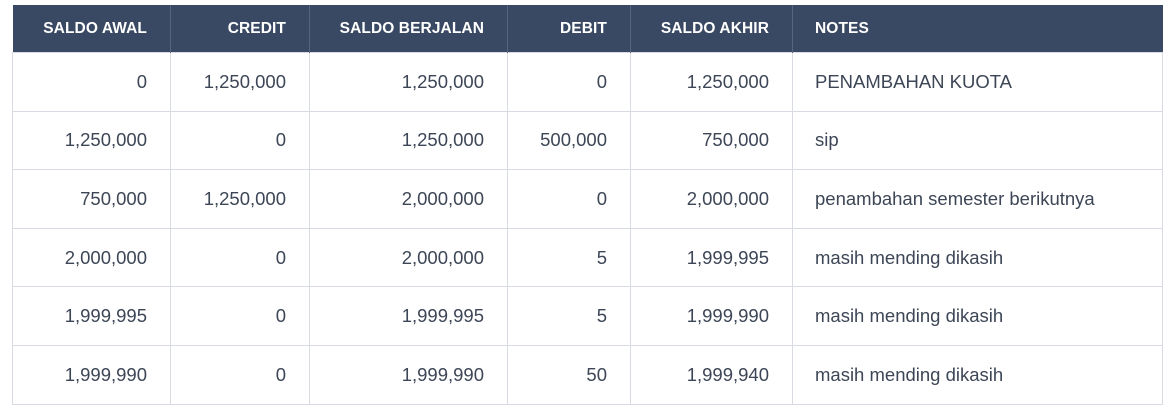  Describe the element at coordinates (240, 29) in the screenshot. I see `column-header-credit: CREDIT` at that location.